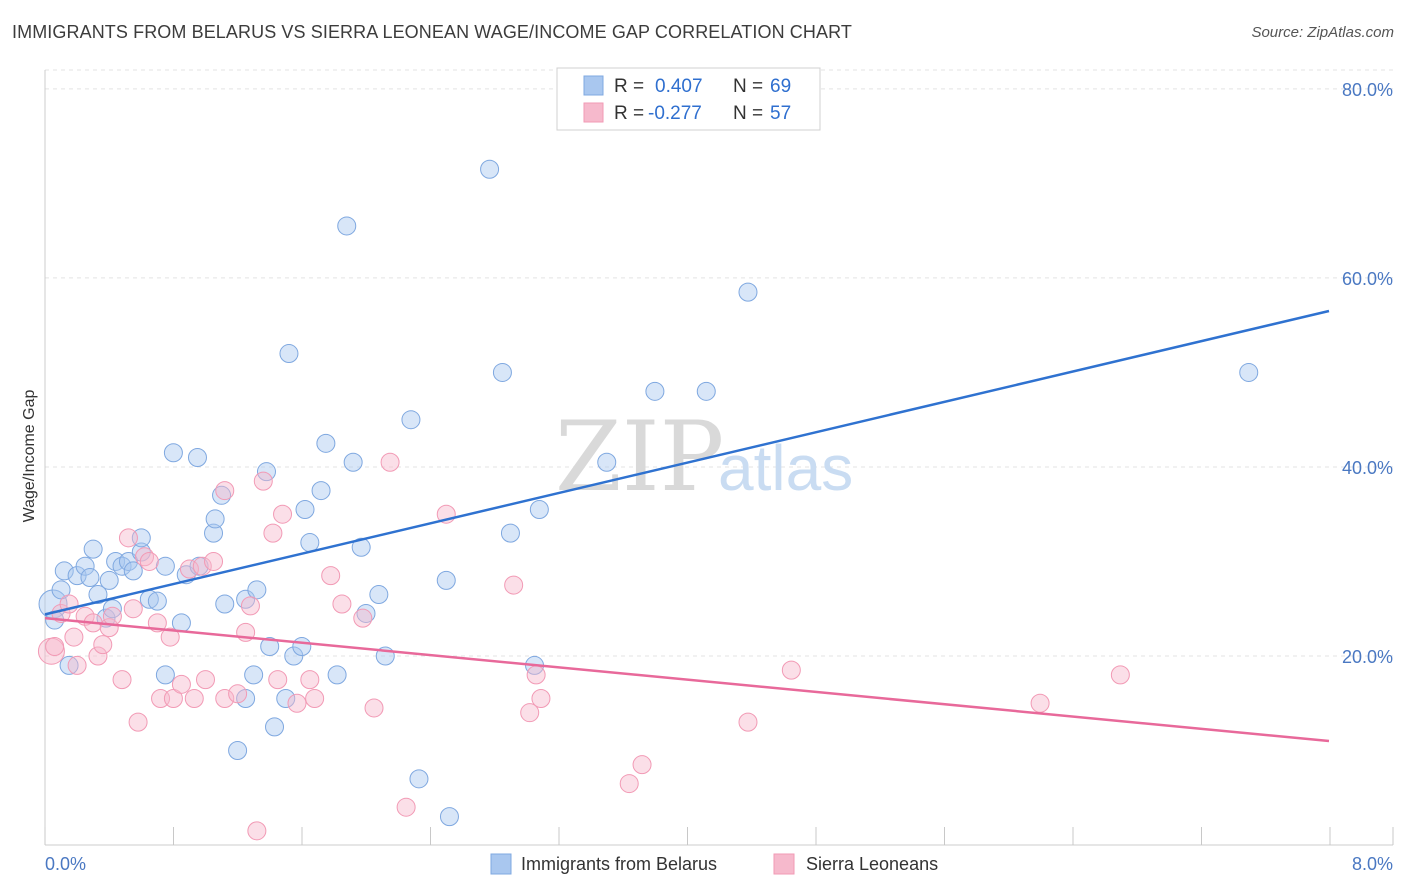 This screenshot has width=1406, height=892. Describe the element at coordinates (872, 864) in the screenshot. I see `bottom-legend-label-sierra: Sierra Leoneans` at that location.